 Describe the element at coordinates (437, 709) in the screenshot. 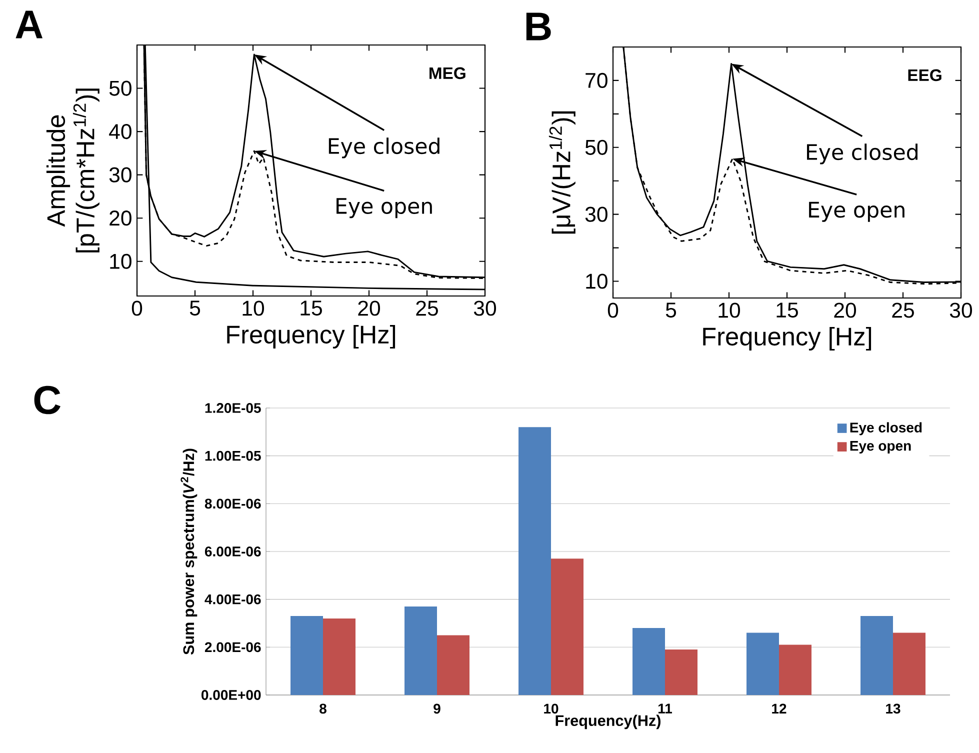

I see `x-tick-label: 9` at that location.